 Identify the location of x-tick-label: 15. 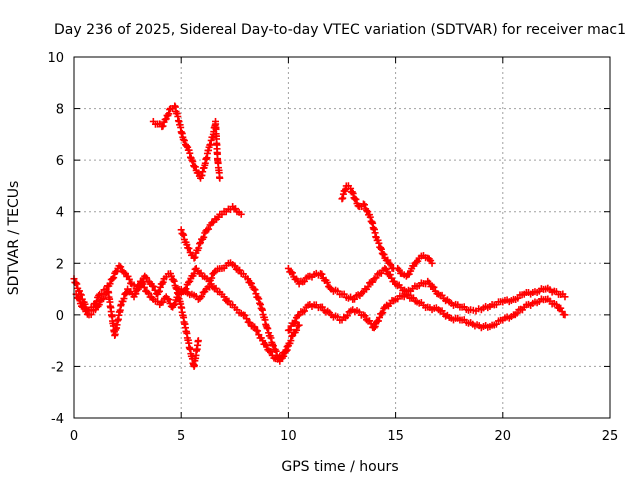
(395, 436).